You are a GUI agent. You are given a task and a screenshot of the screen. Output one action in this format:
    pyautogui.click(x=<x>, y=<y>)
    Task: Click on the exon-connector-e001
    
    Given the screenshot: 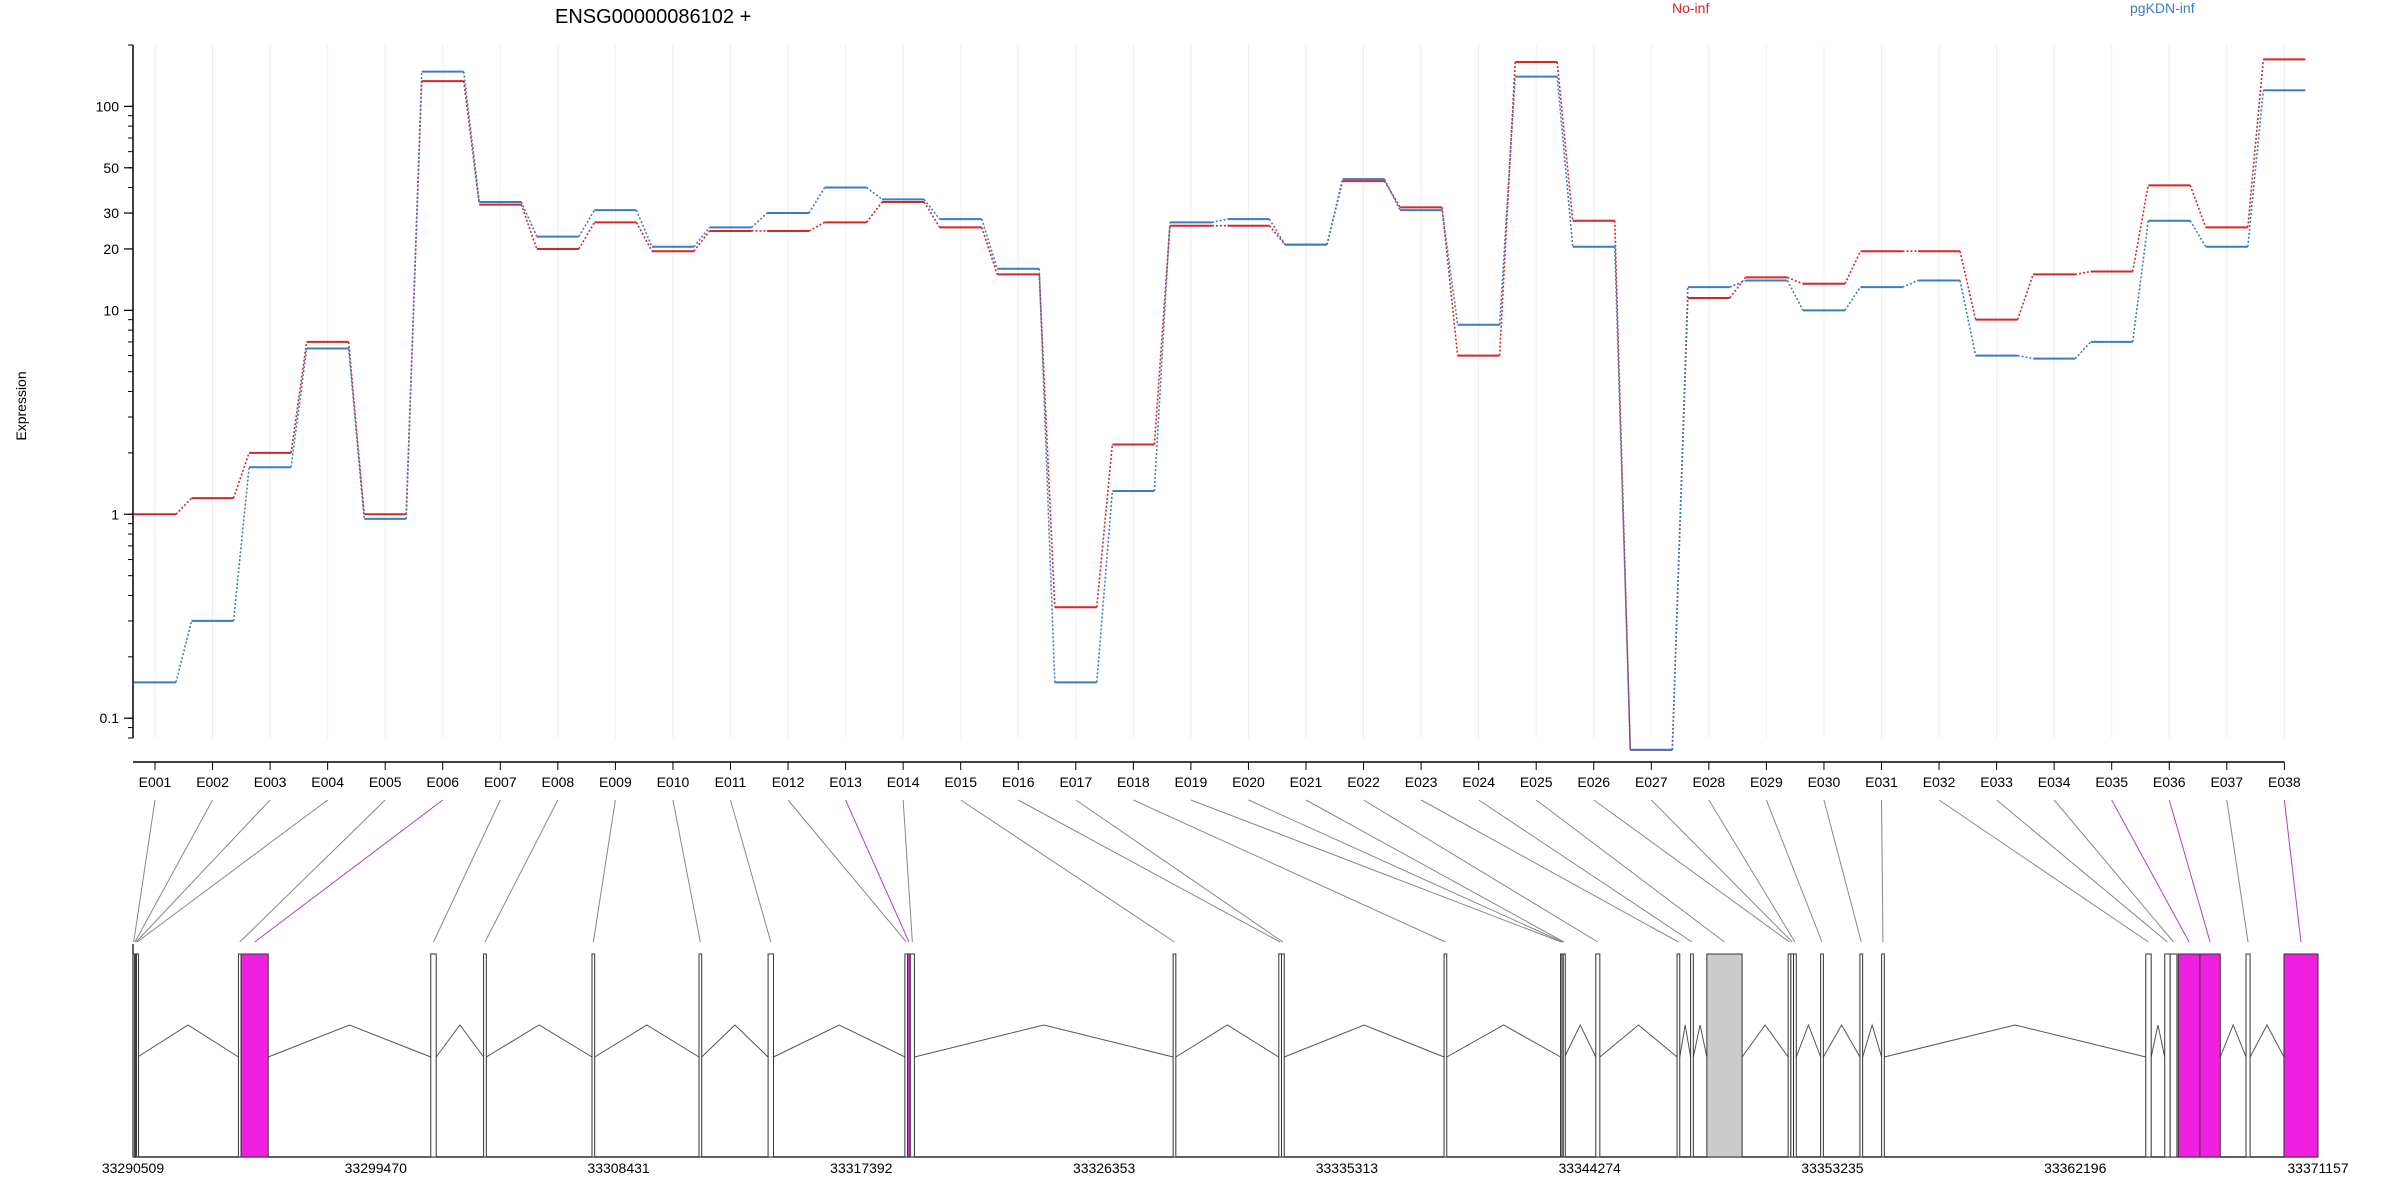 What is the action you would take?
    pyautogui.click(x=144, y=871)
    